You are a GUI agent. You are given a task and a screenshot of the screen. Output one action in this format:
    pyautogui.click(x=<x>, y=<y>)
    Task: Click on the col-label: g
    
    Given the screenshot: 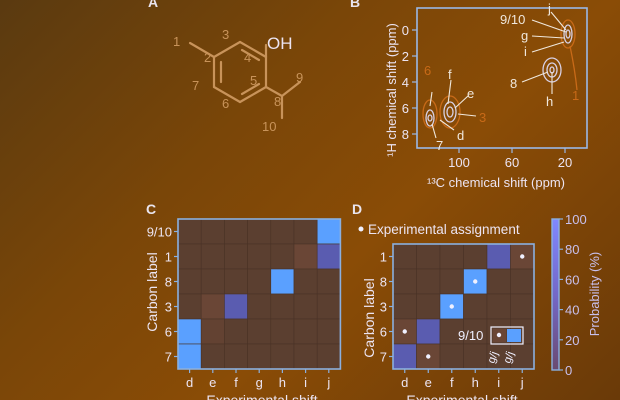 What is the action you would take?
    pyautogui.click(x=259, y=382)
    